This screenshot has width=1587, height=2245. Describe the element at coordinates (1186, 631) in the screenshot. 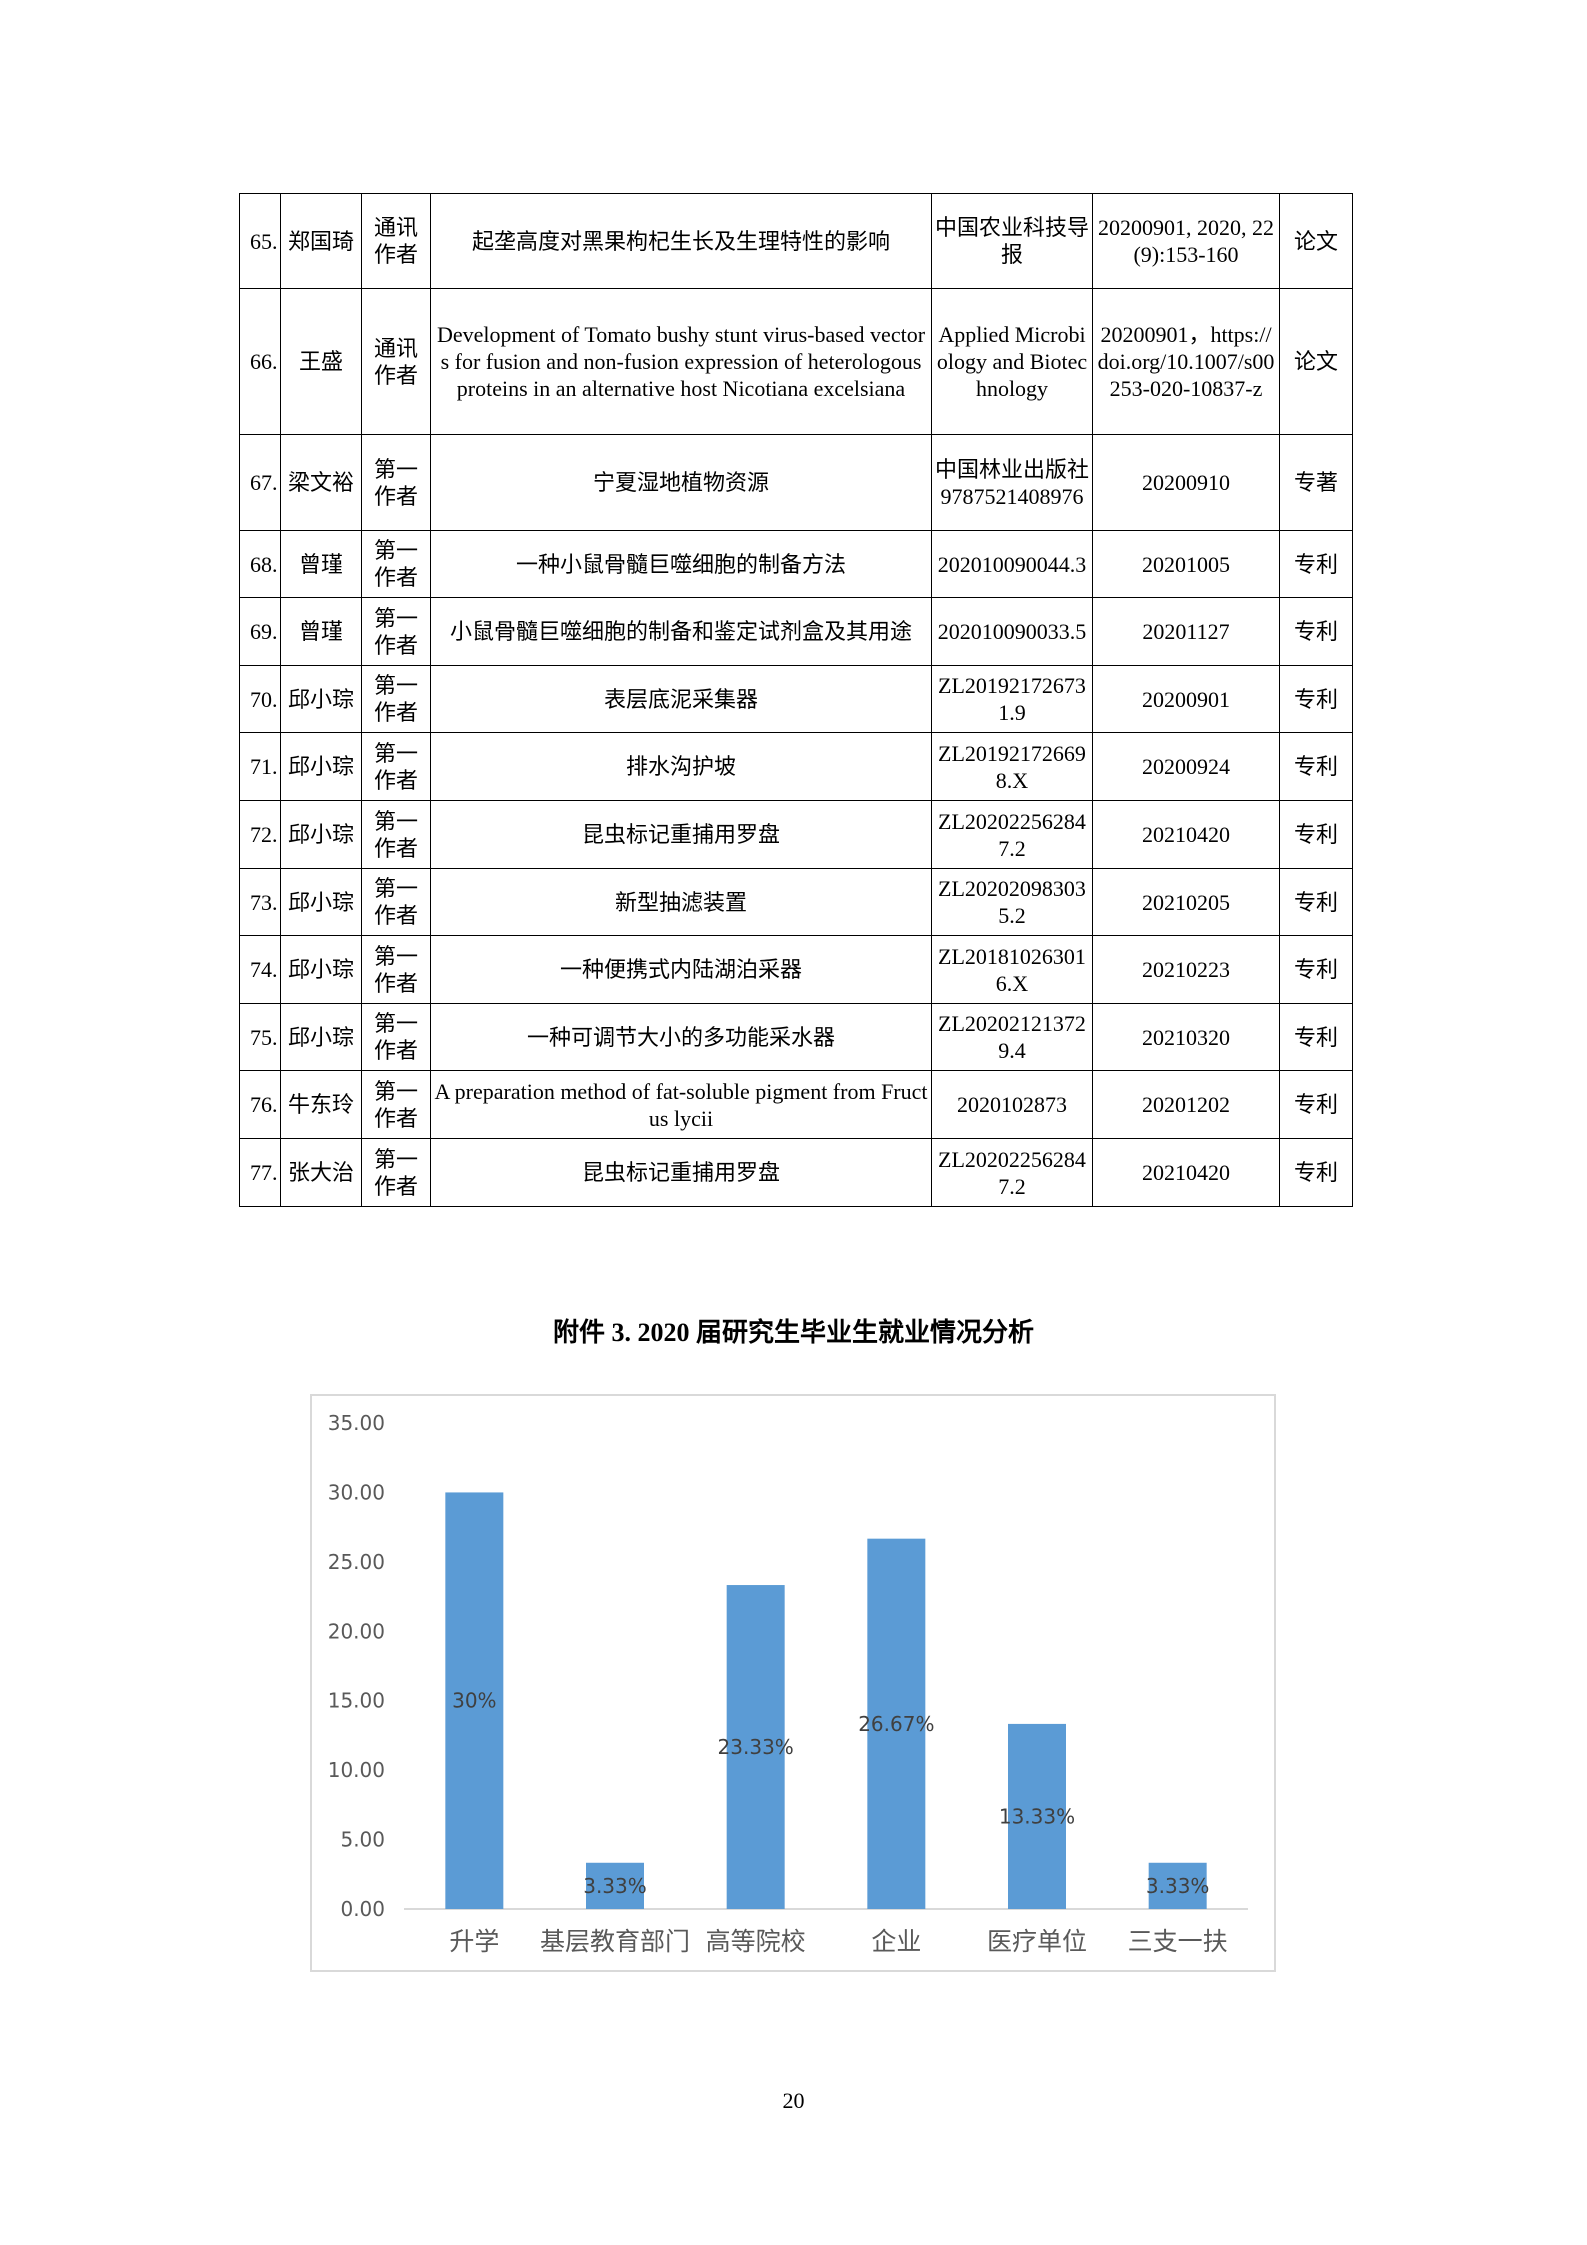

I see `cell-date: 20201127` at that location.